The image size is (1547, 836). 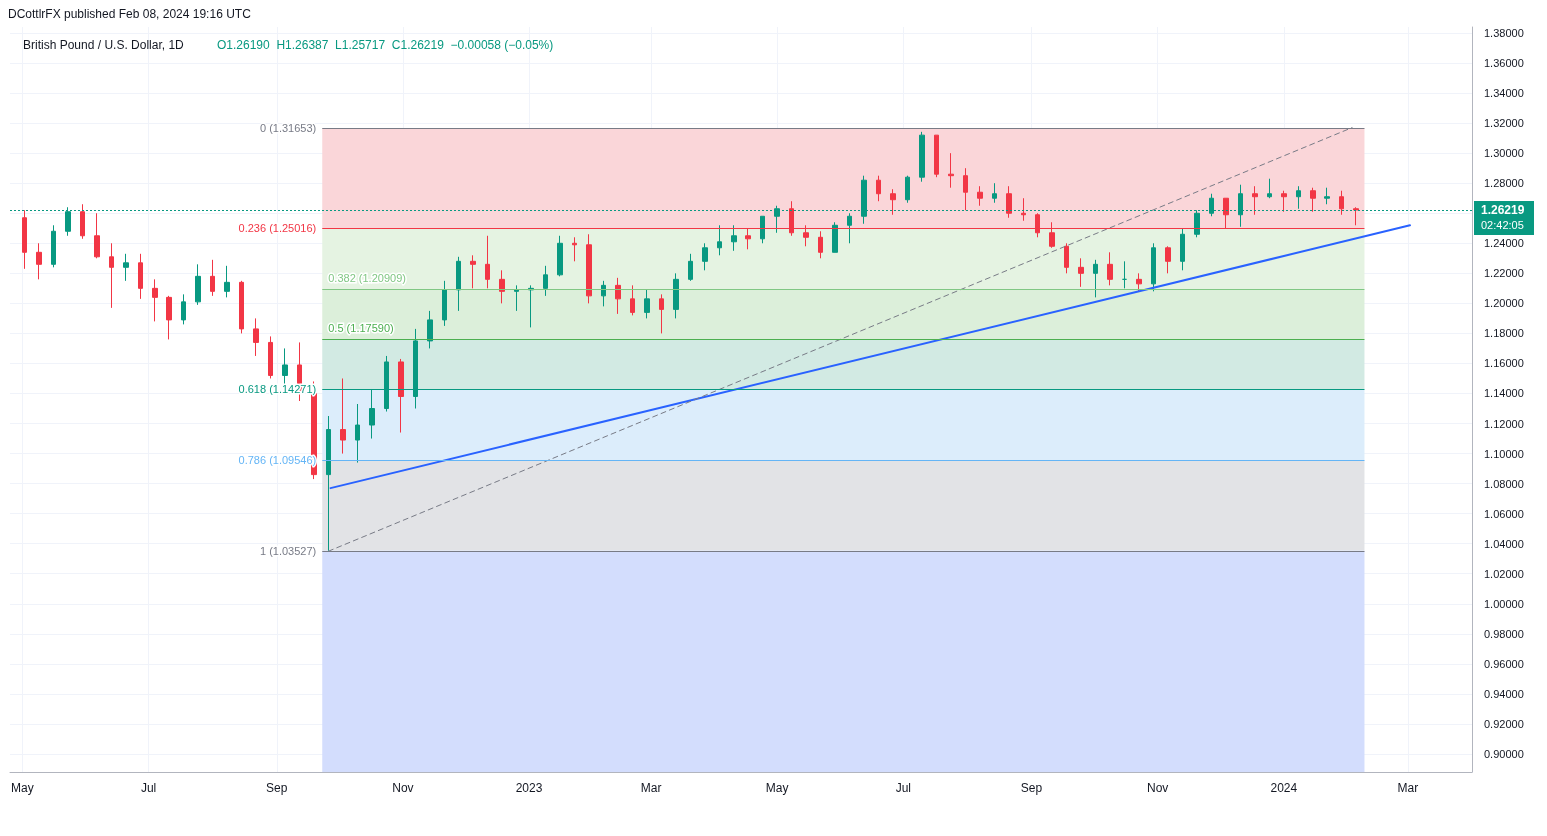 I want to click on x-tick-label: Nov, so click(x=403, y=788).